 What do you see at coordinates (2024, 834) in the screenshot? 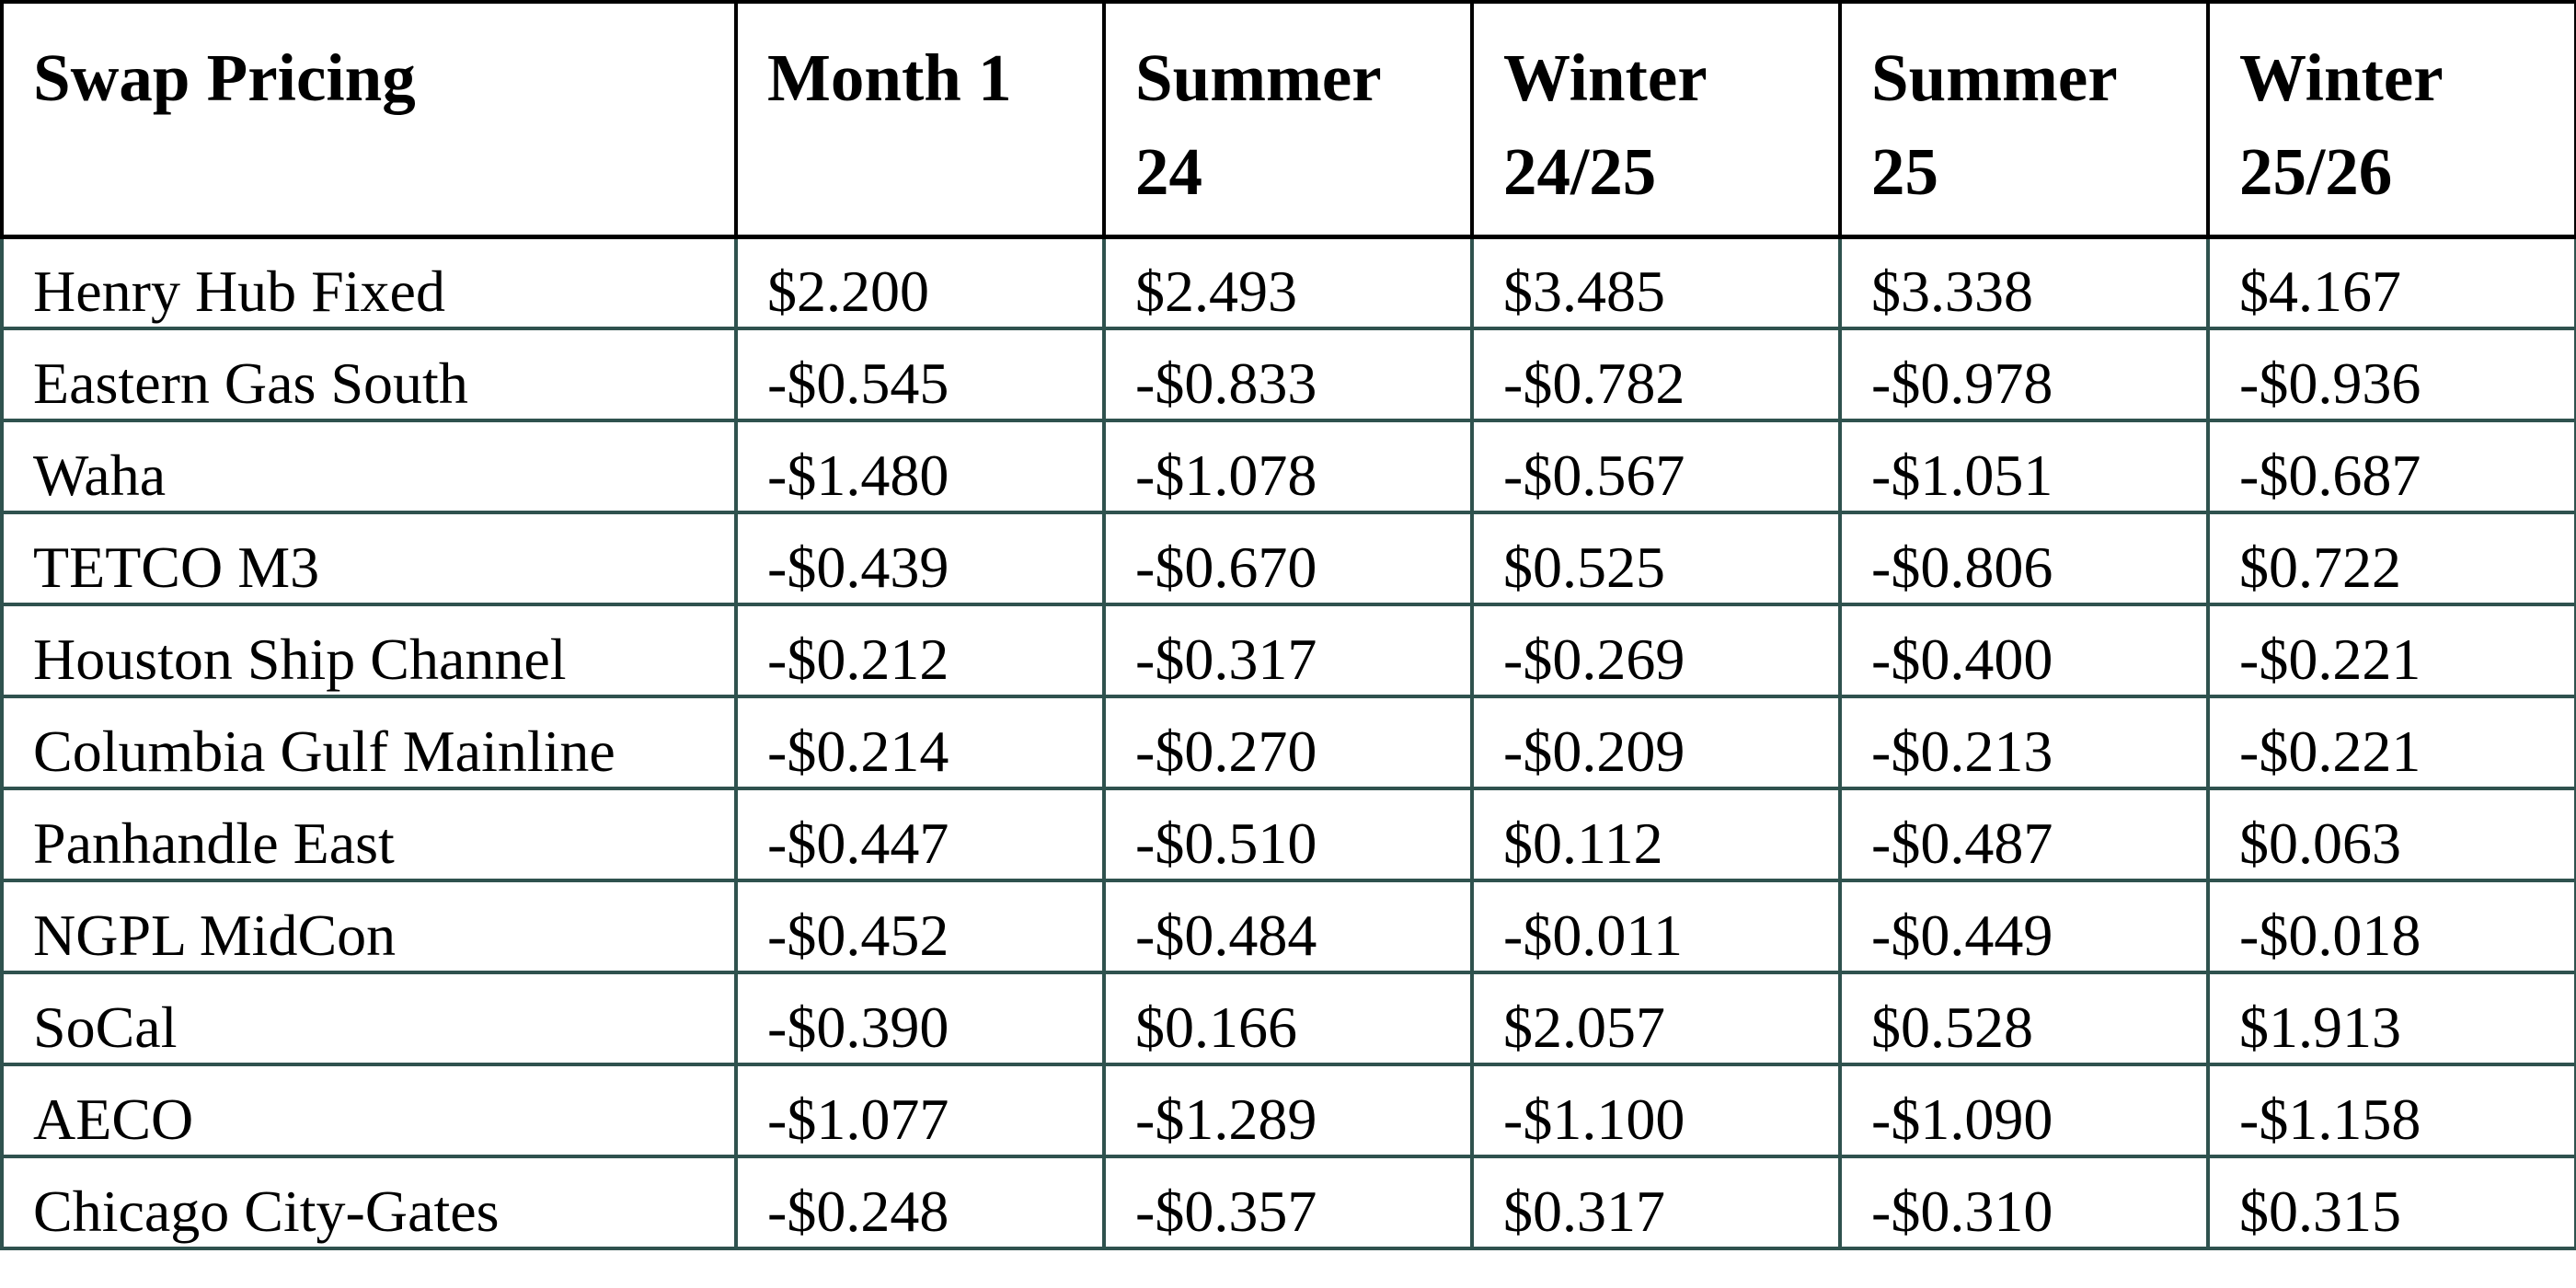
I see `price-cell: -$0.487` at bounding box center [2024, 834].